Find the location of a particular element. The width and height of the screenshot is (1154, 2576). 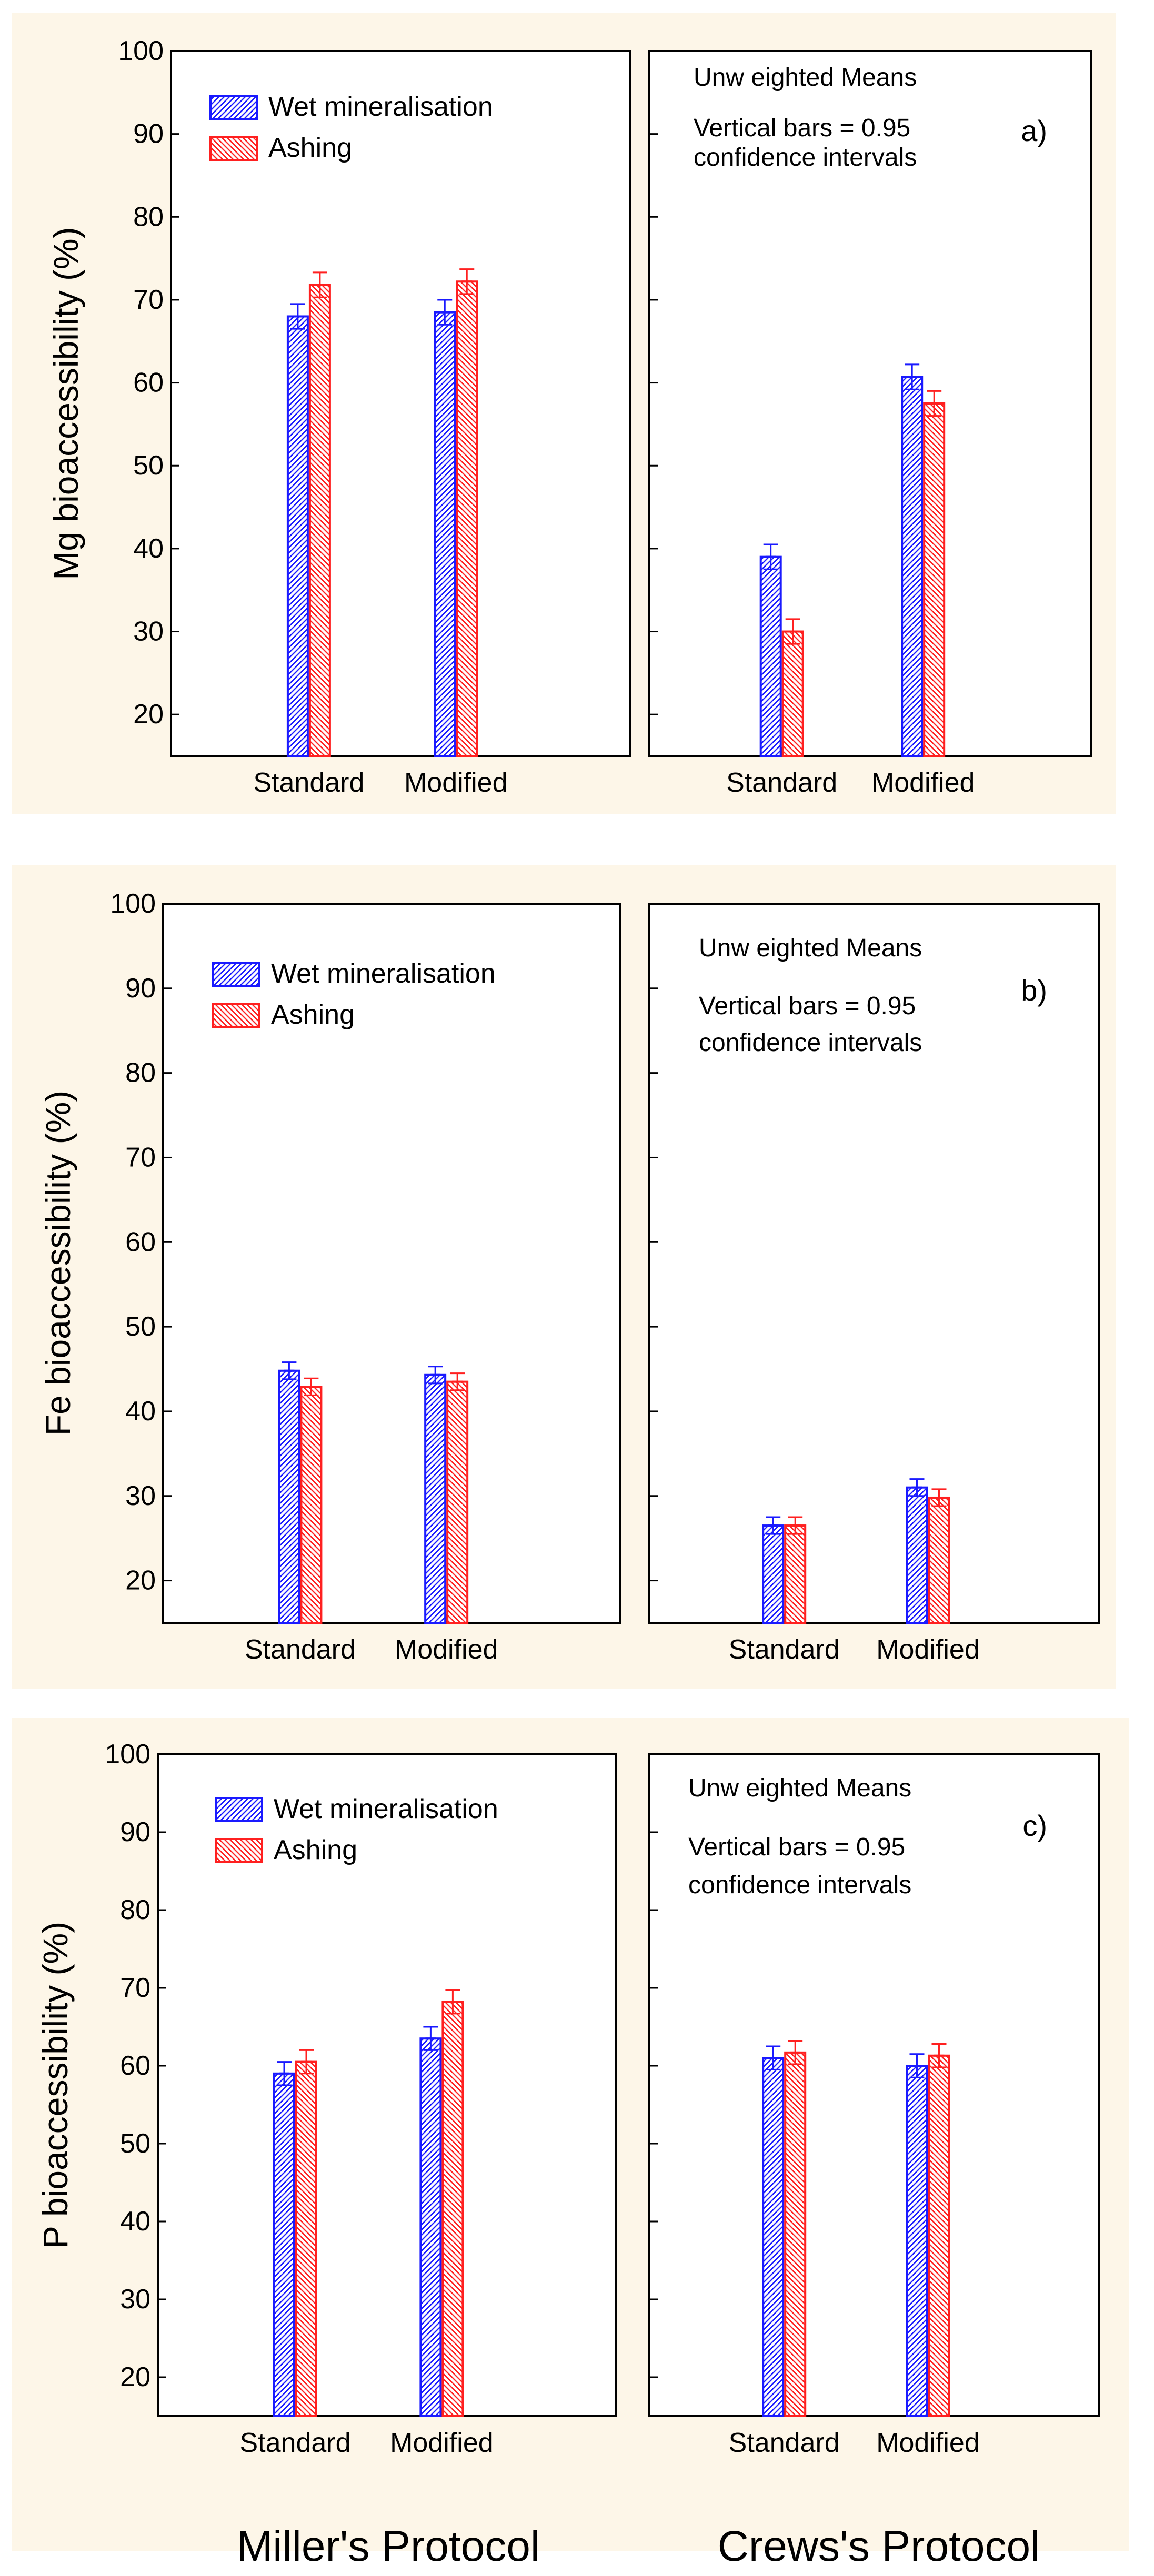

y-axis-label: P bioaccessibility (%) is located at coordinates (55, 2085).